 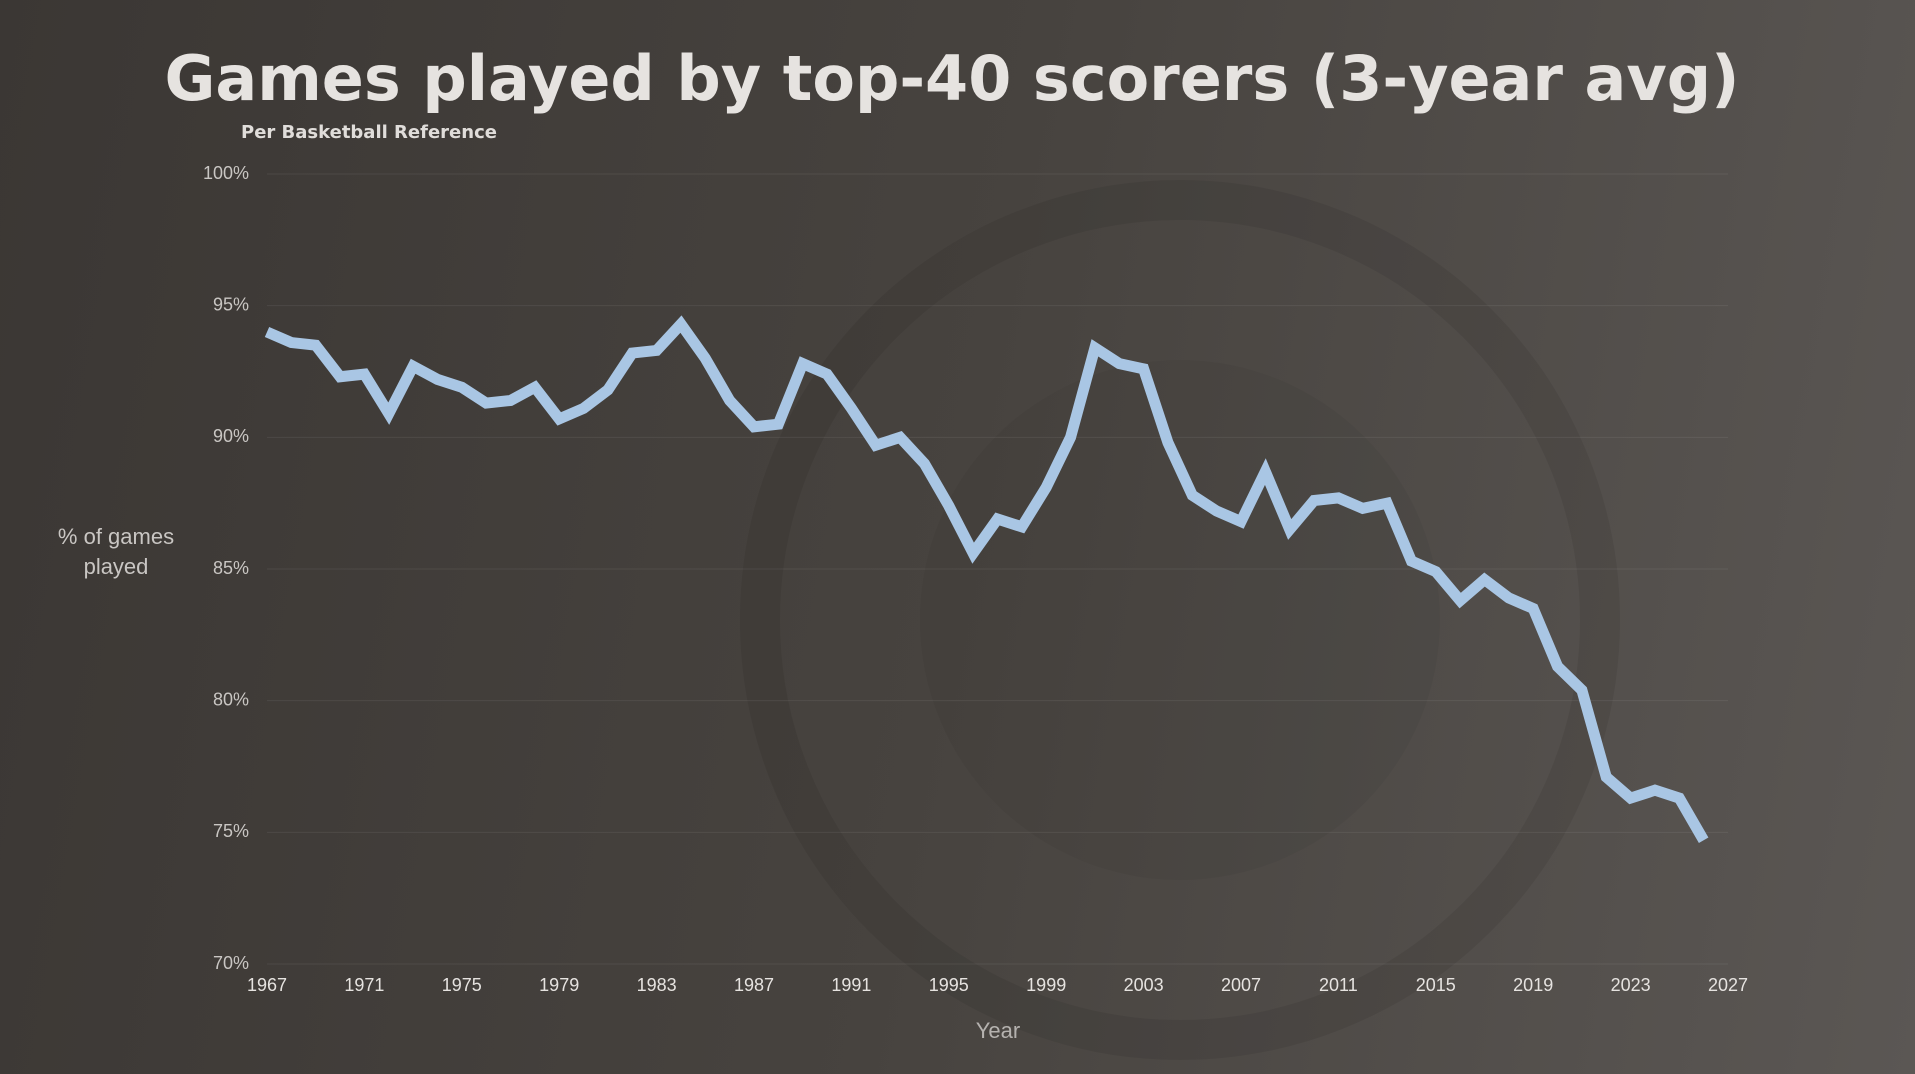 What do you see at coordinates (231, 568) in the screenshot?
I see `y-tick-label: 85%` at bounding box center [231, 568].